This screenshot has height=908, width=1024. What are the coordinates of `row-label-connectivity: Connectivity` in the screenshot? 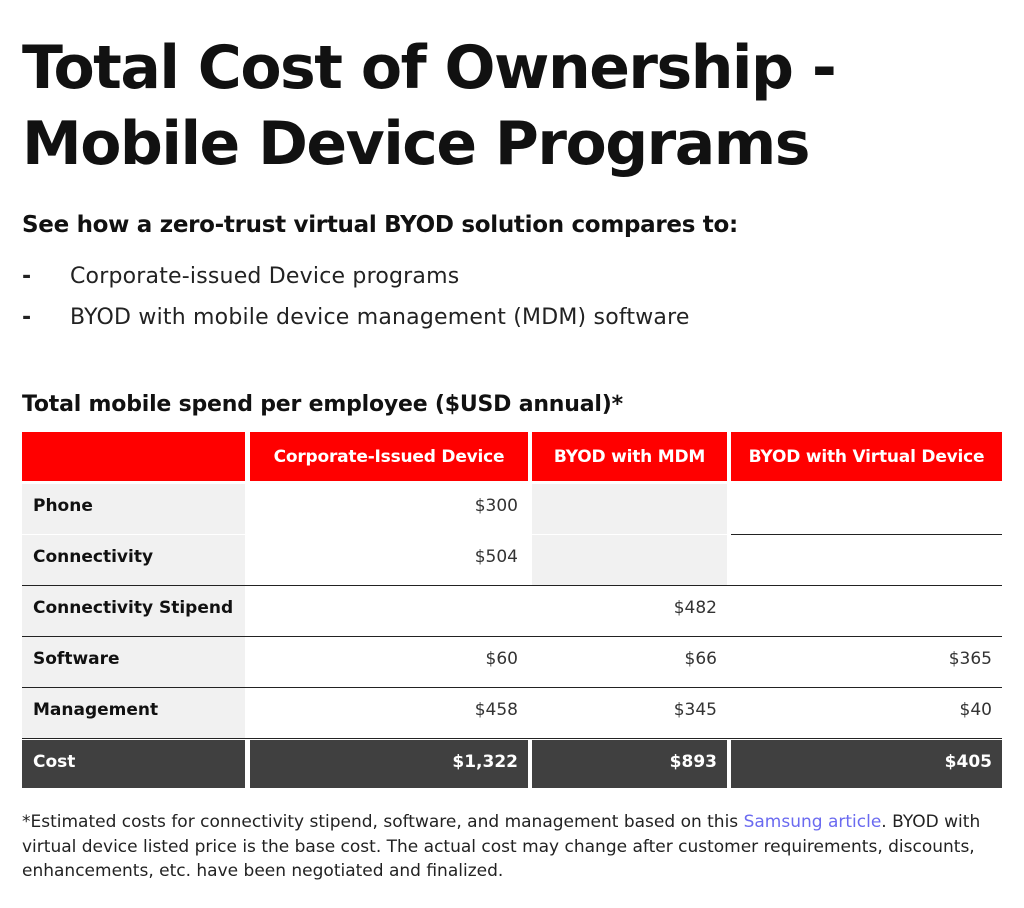 It's located at (133, 560).